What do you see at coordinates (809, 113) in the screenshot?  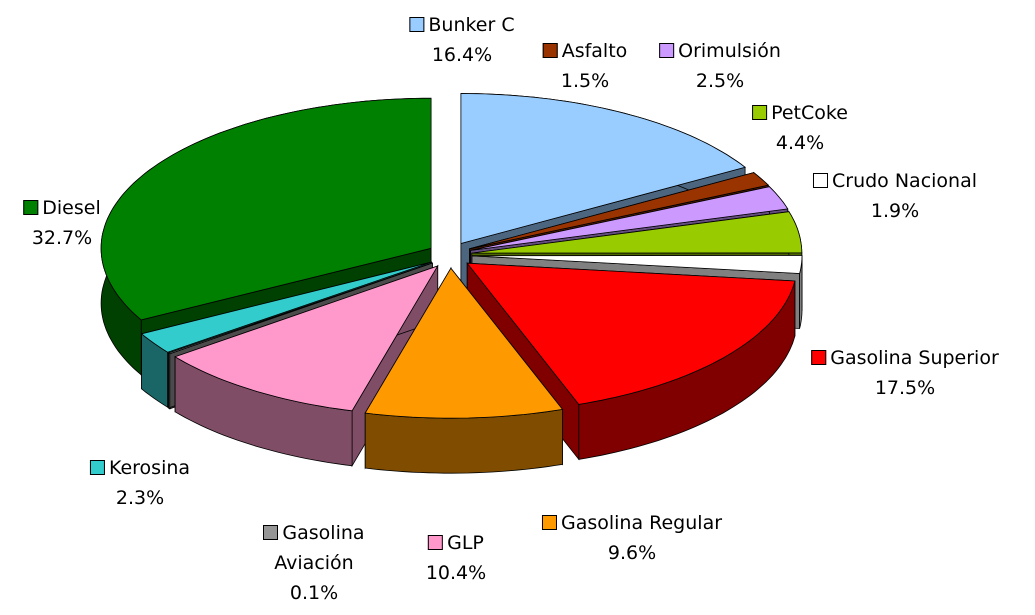 I see `slice-name: PetCoke` at bounding box center [809, 113].